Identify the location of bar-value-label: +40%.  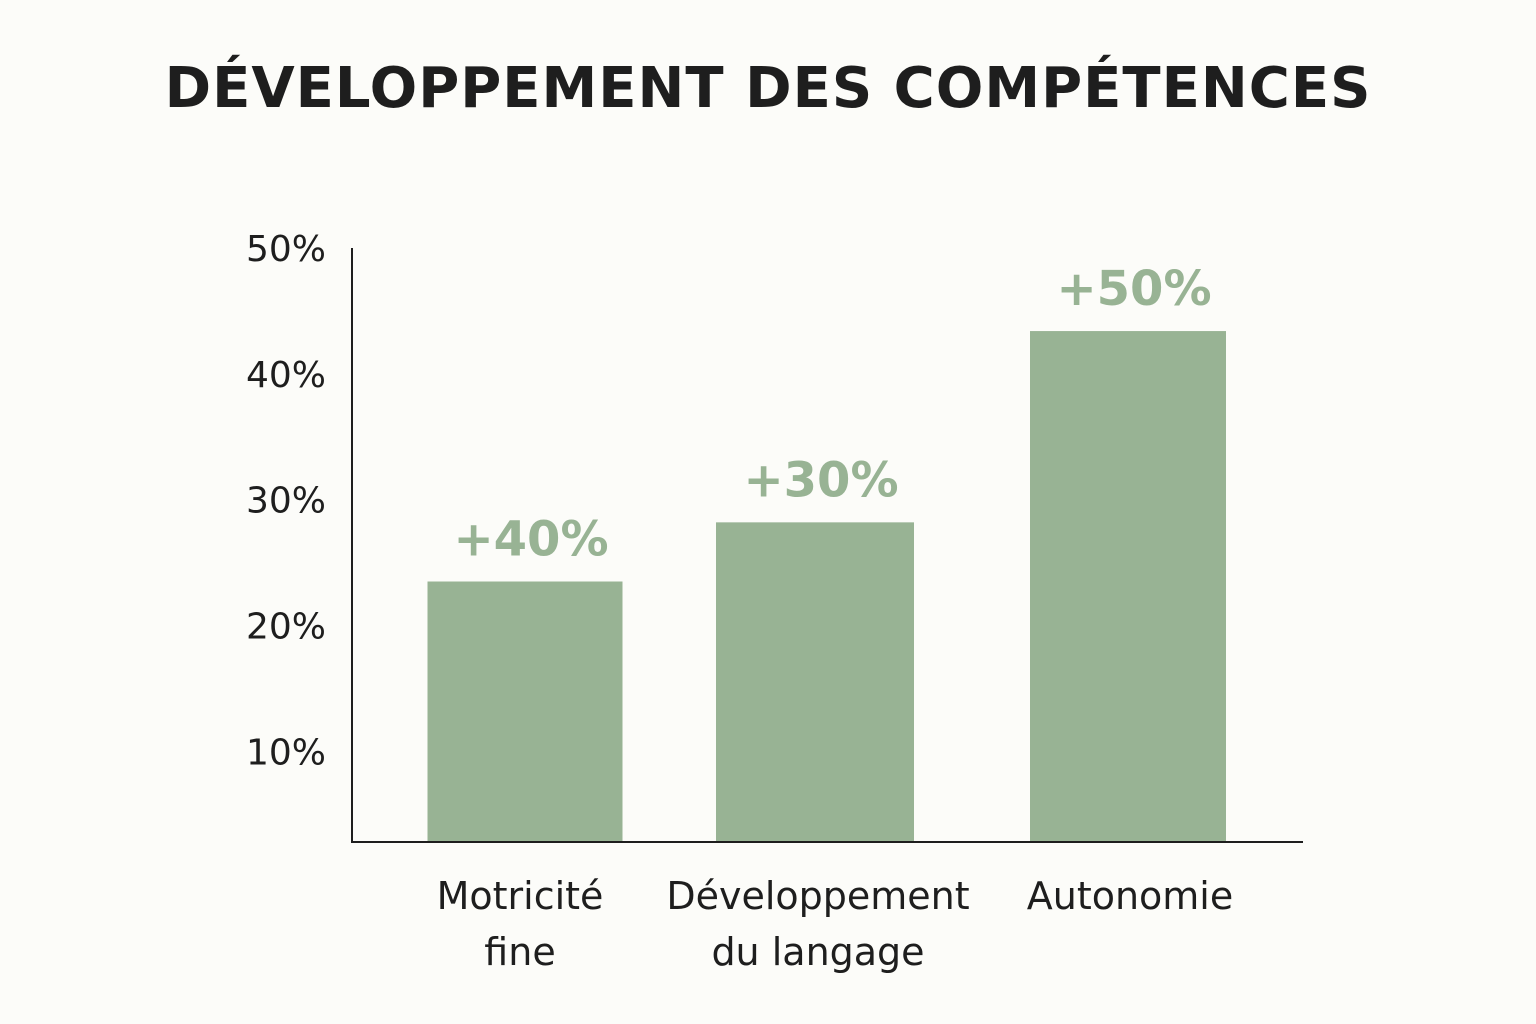
(530, 539).